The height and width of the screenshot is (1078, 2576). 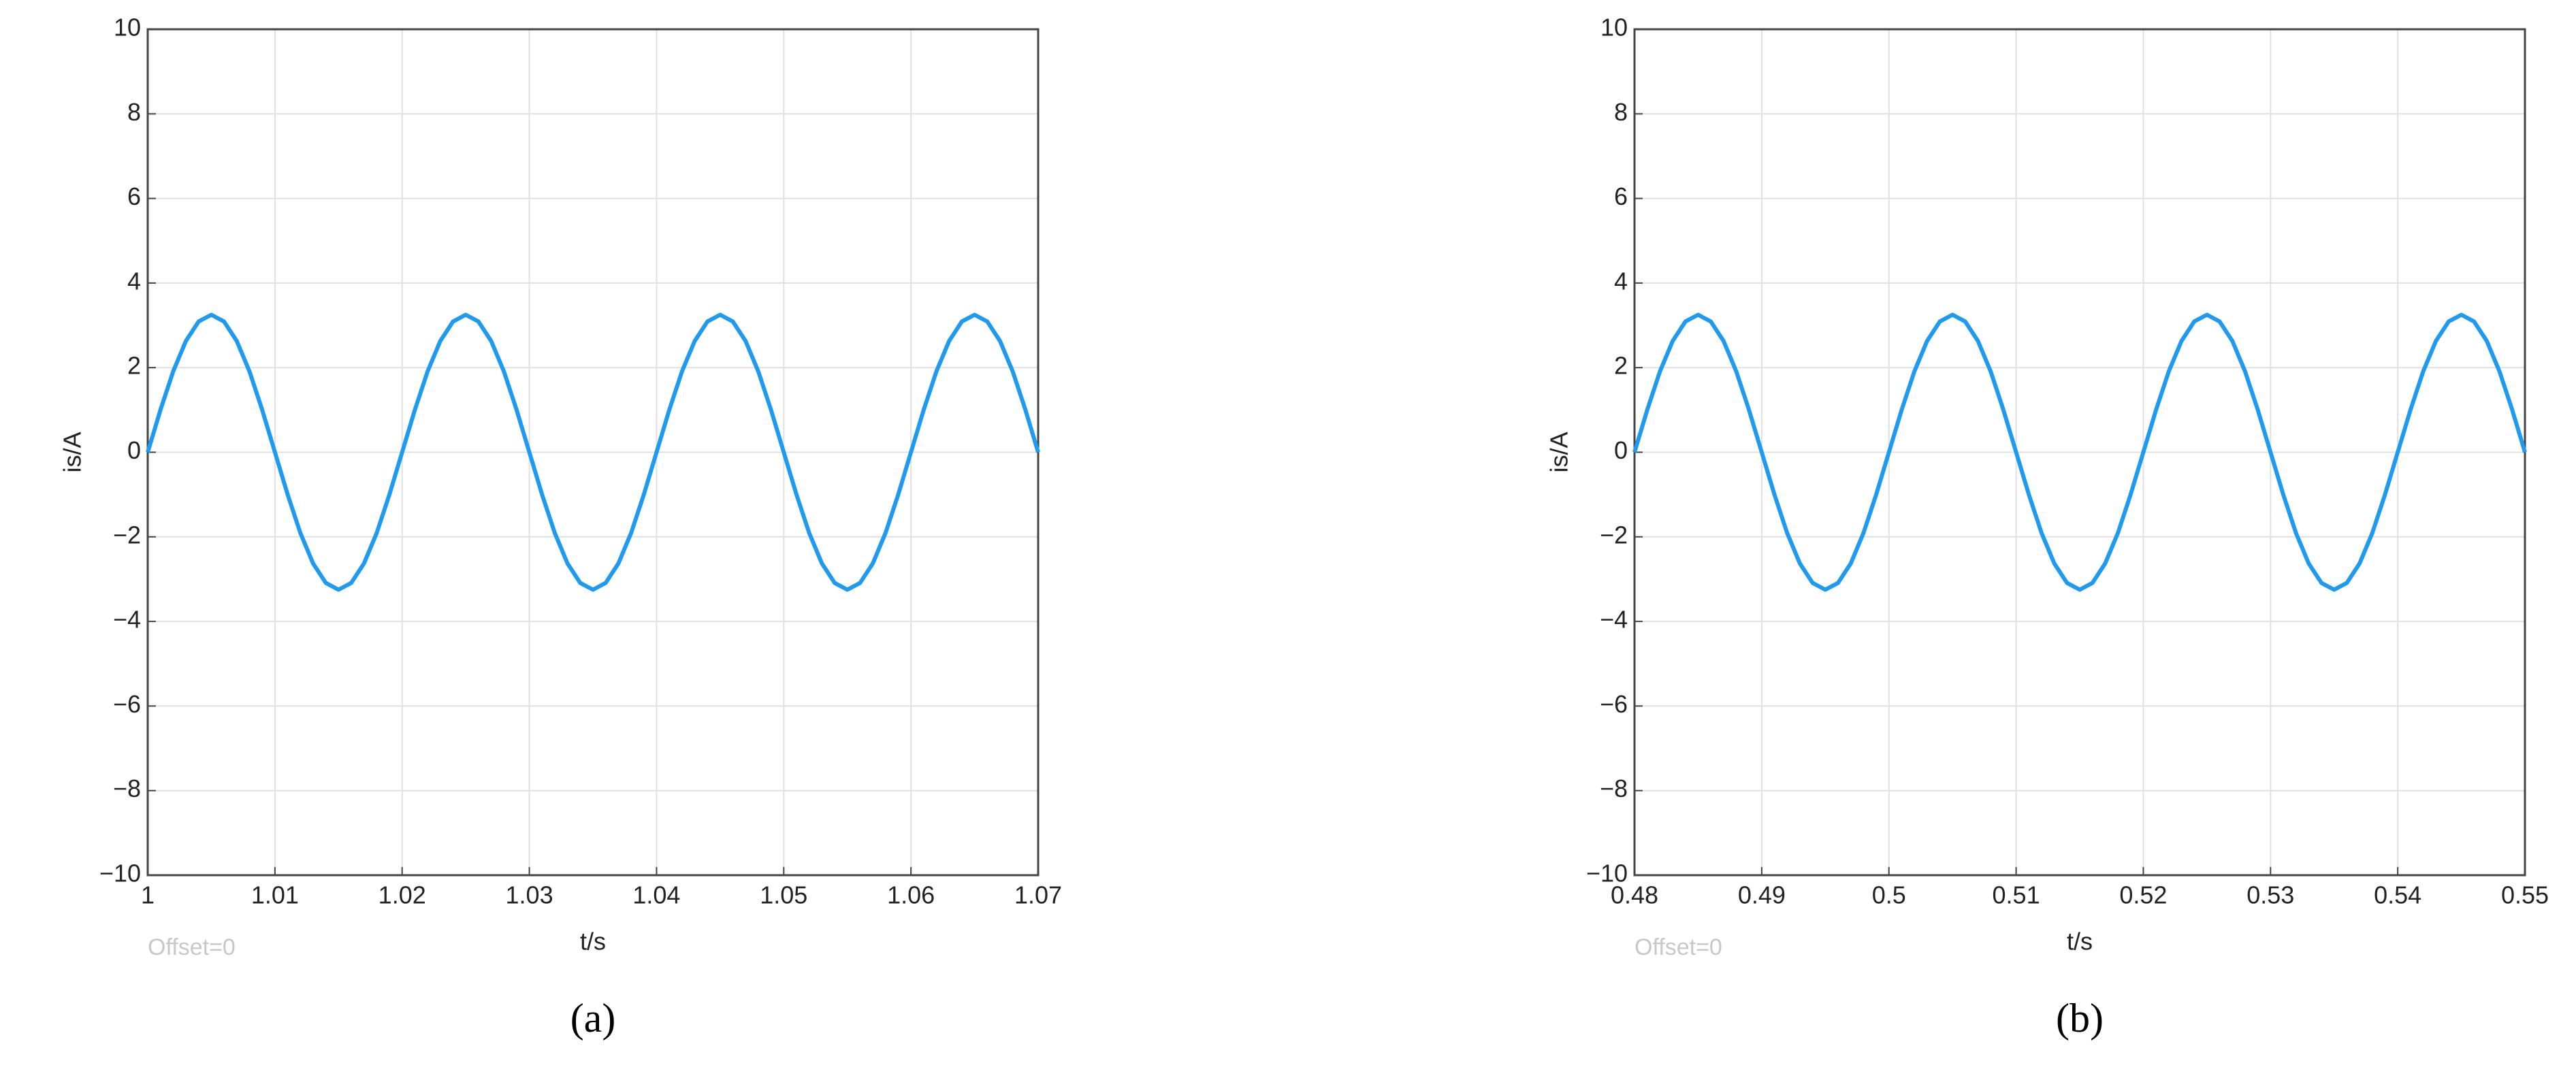 I want to click on x-tick-label: 0.53, so click(x=2270, y=895).